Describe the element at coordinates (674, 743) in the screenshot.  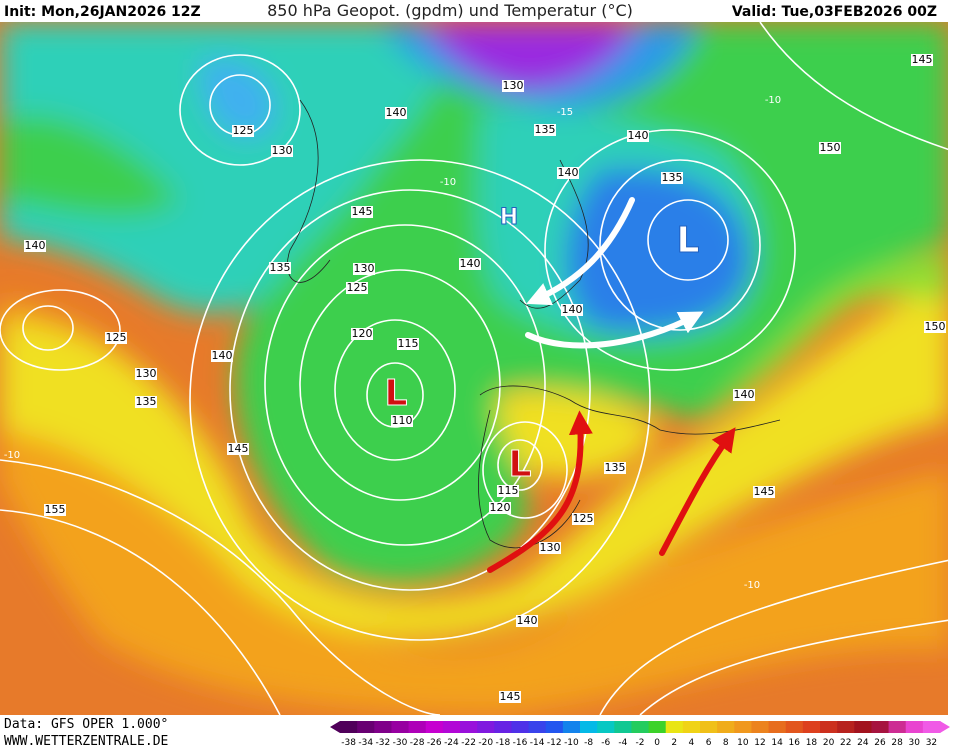
I see `color-label: 2` at that location.